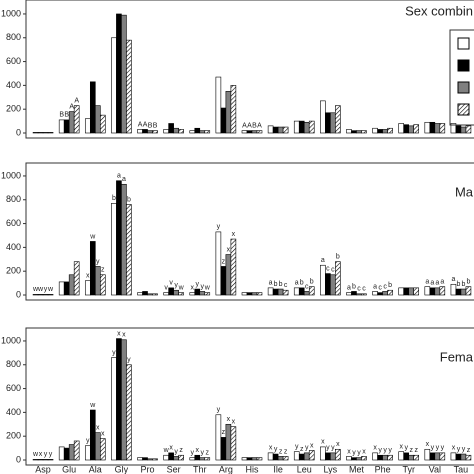 The width and height of the screenshot is (474, 474). Describe the element at coordinates (359, 289) in the screenshot. I see `value-label: c` at that location.